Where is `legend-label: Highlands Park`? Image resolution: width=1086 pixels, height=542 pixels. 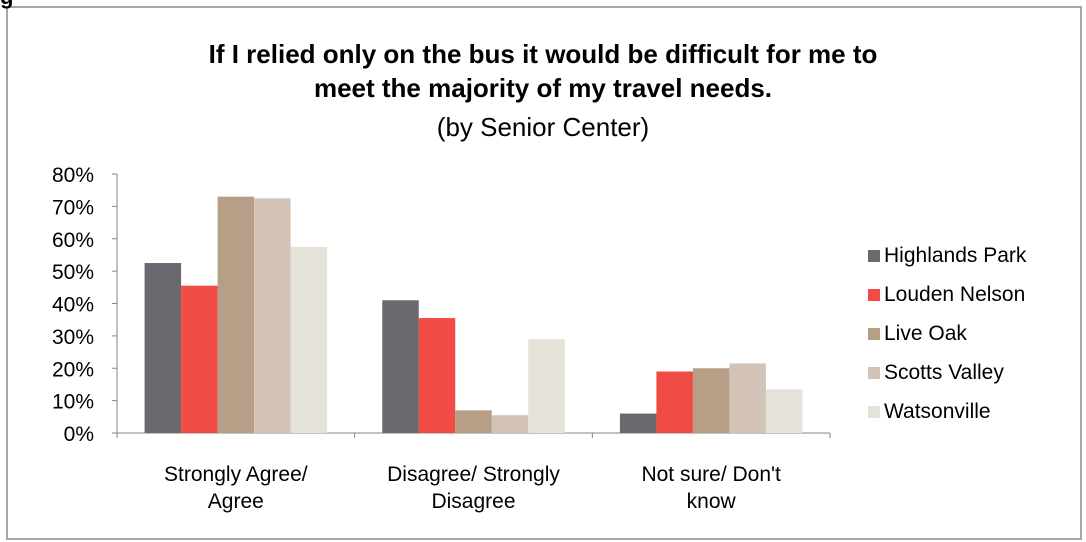
legend-label: Highlands Park is located at coordinates (955, 255).